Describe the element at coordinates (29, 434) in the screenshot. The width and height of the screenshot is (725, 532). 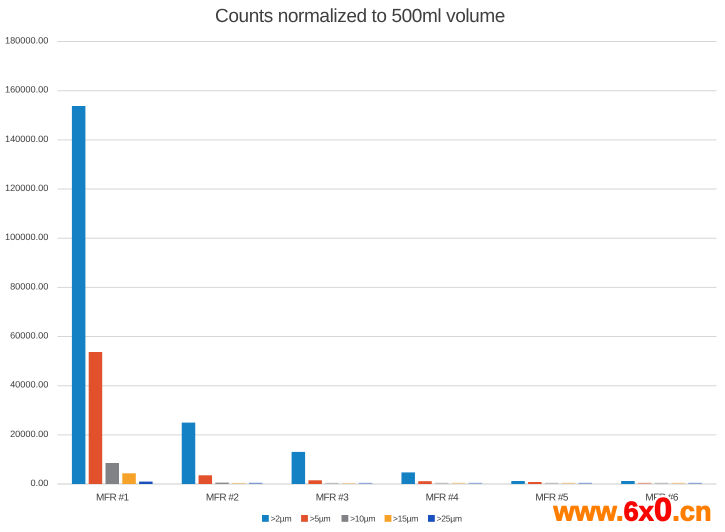
I see `svg-text: 20000.00` at that location.